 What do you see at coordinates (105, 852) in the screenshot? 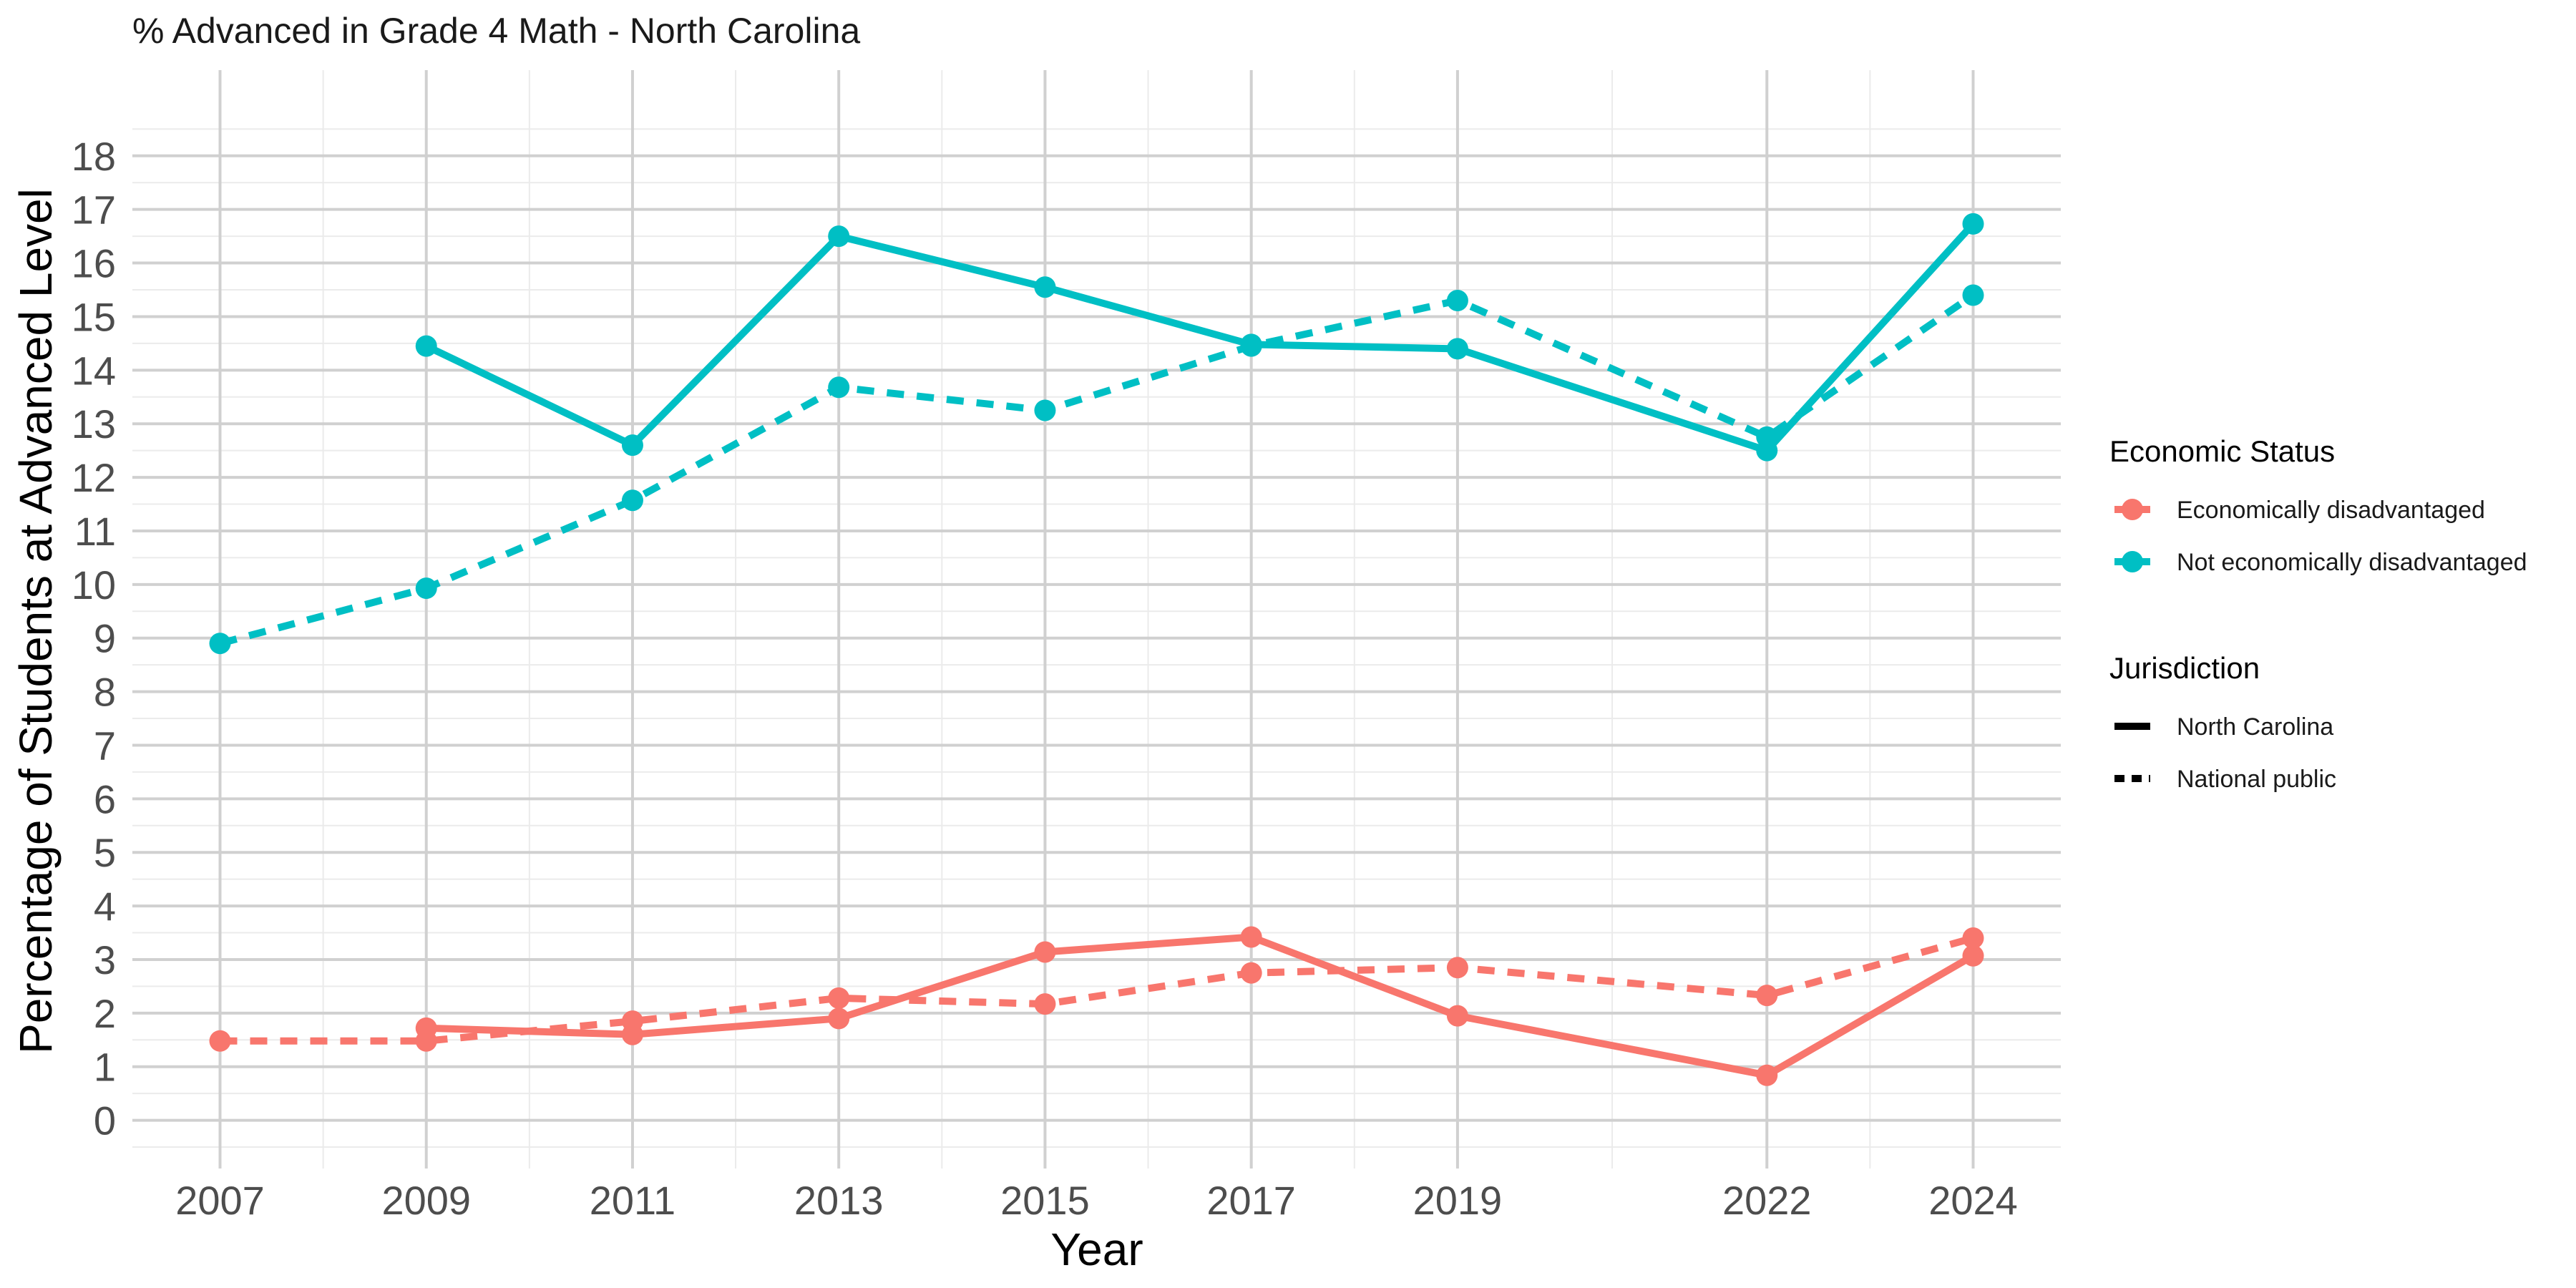
I see `y-tick-label: 5` at bounding box center [105, 852].